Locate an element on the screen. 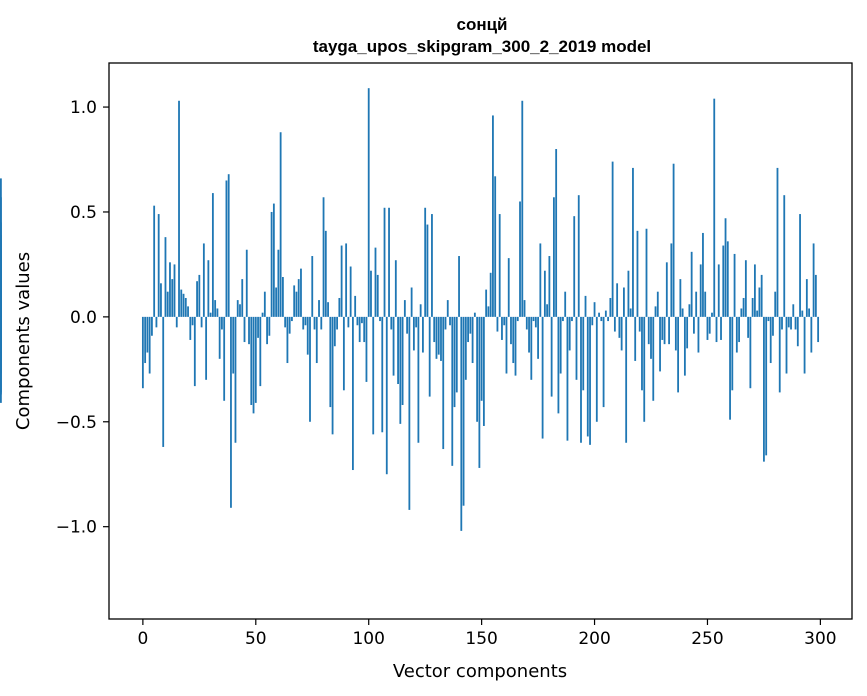 The image size is (867, 696). x-tick-label: 0 is located at coordinates (142, 639).